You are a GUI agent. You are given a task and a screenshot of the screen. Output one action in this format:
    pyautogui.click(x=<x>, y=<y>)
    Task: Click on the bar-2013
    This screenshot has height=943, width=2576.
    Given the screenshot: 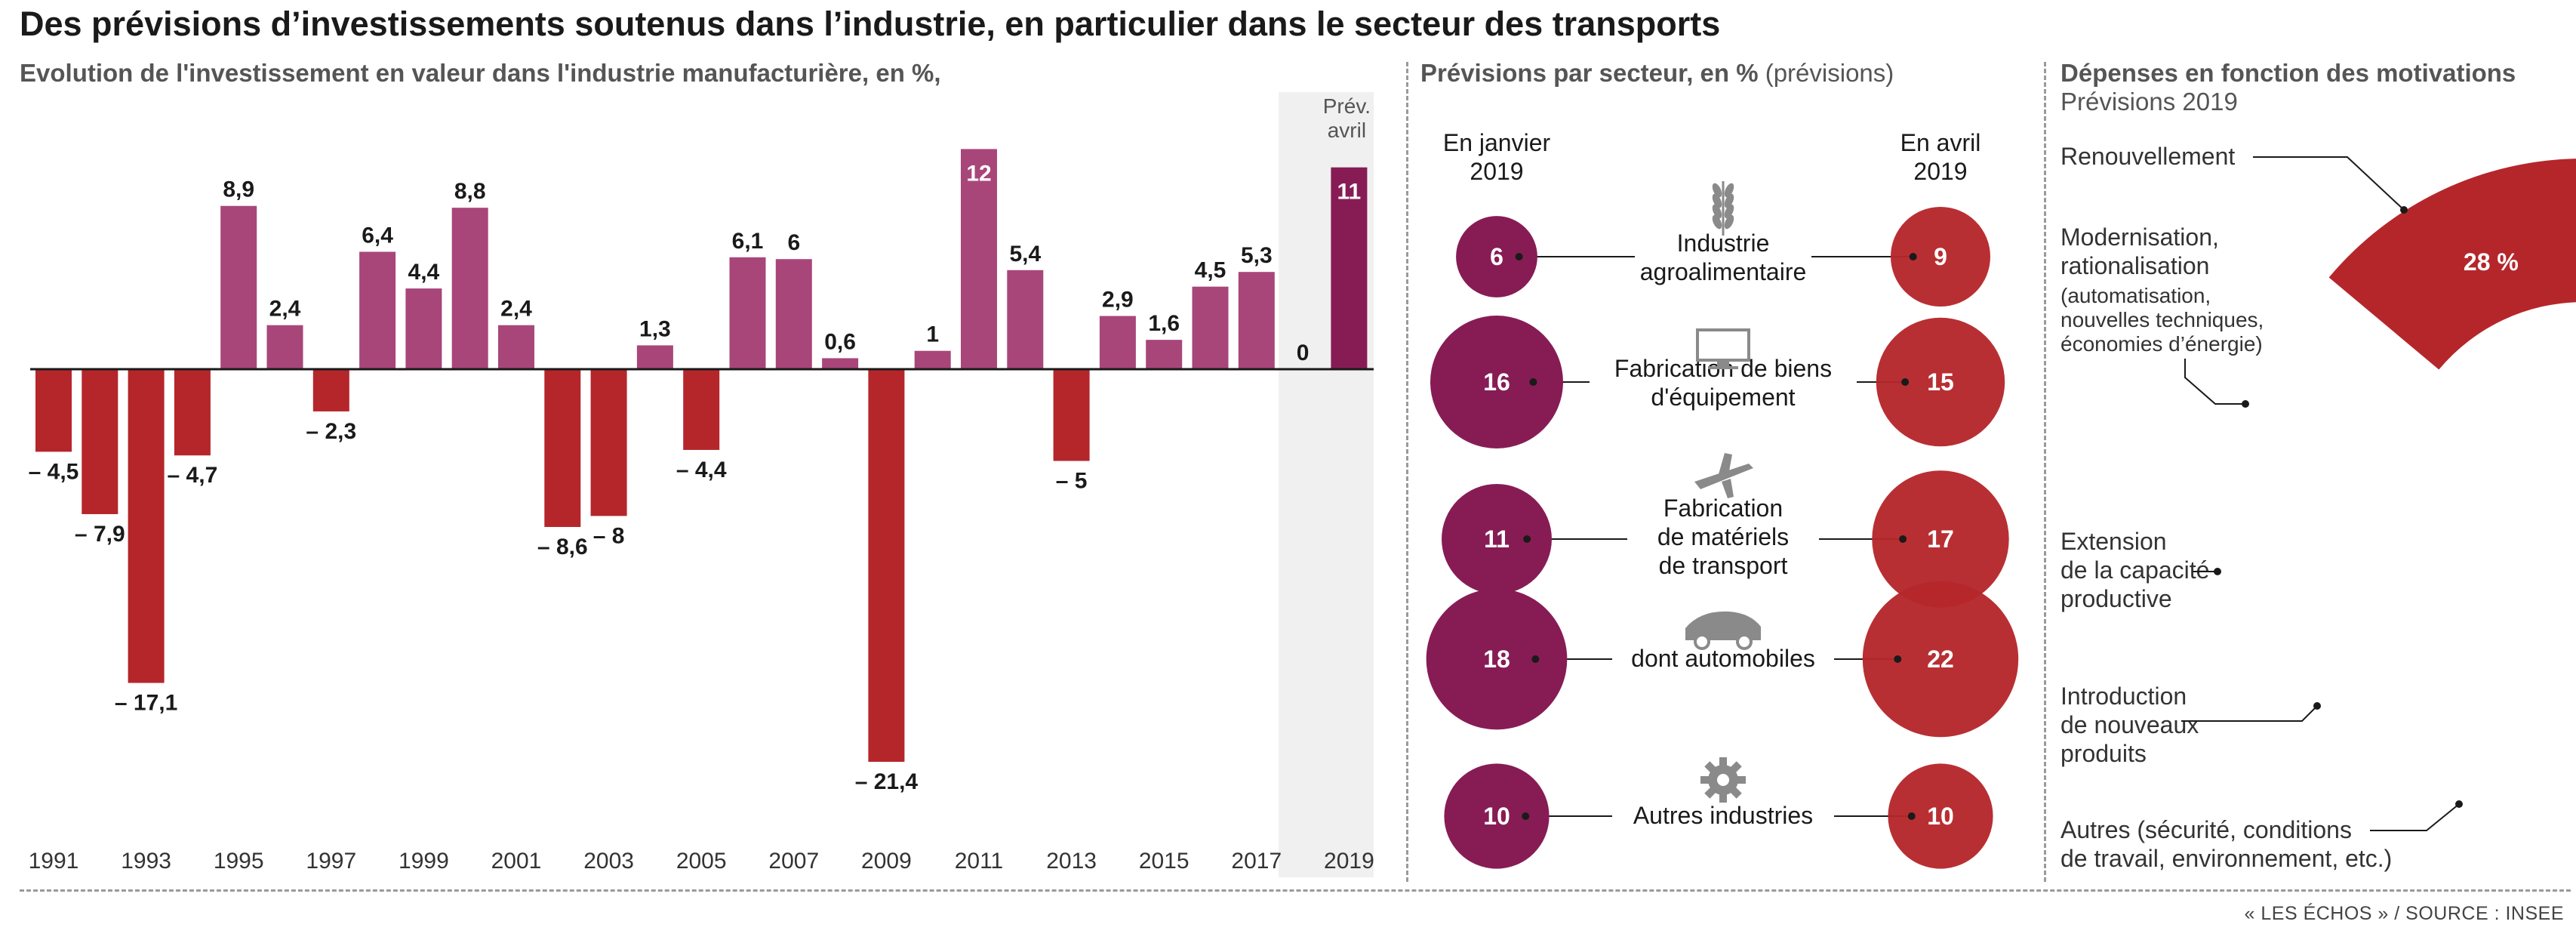 What is the action you would take?
    pyautogui.click(x=1071, y=415)
    